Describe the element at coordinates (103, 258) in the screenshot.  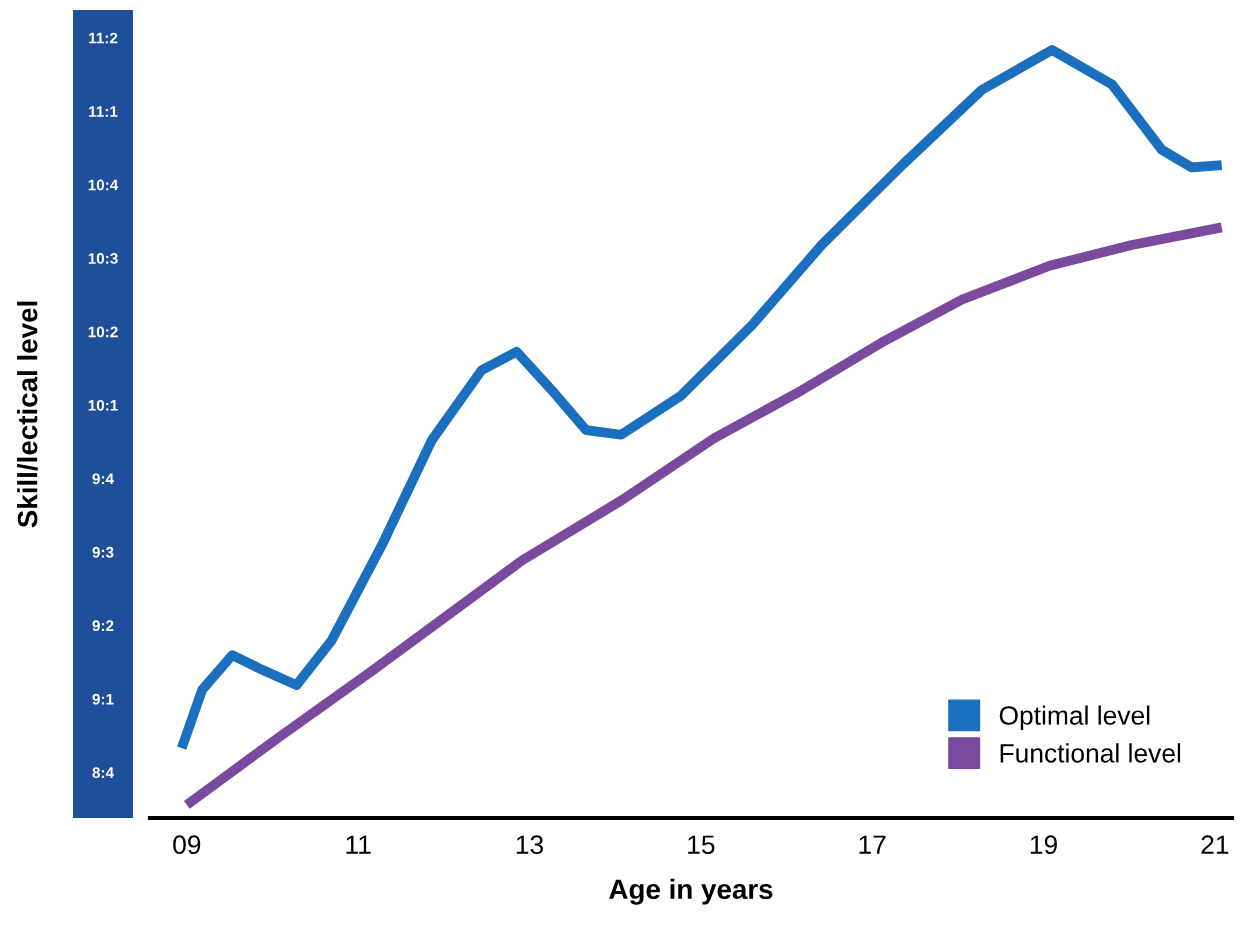
I see `text: 10:3` at that location.